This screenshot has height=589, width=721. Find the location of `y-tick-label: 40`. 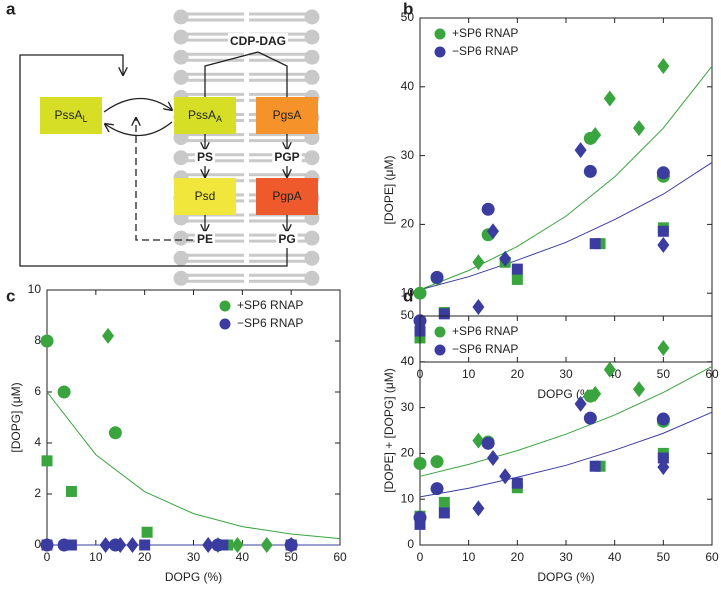

y-tick-label: 40 is located at coordinates (408, 361).